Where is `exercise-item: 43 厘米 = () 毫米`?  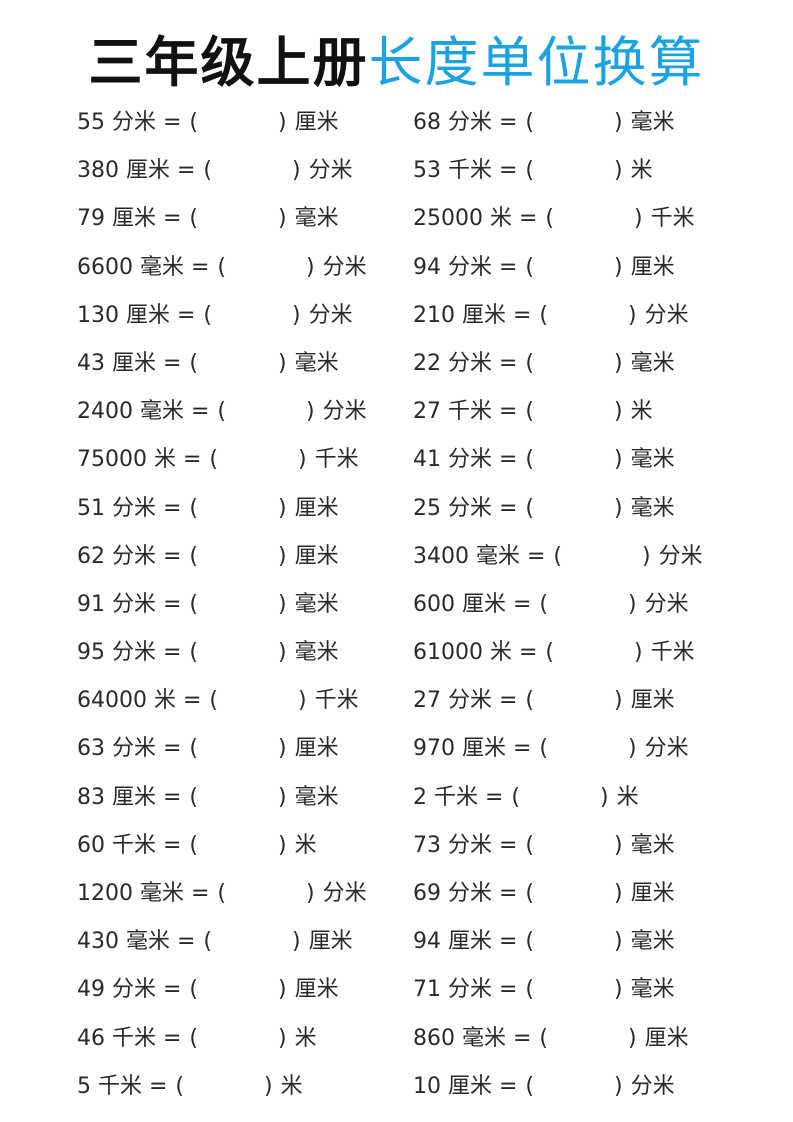 exercise-item: 43 厘米 = () 毫米 is located at coordinates (208, 364).